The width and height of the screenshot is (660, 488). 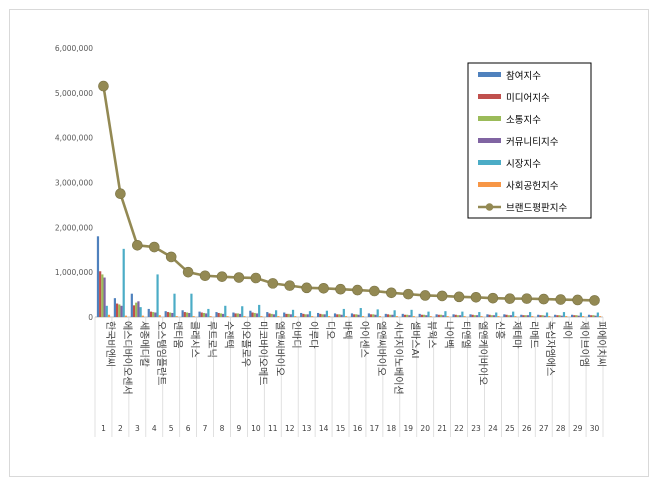 What do you see at coordinates (523, 164) in the screenshot?
I see `legend-label: 시장지수` at bounding box center [523, 164].